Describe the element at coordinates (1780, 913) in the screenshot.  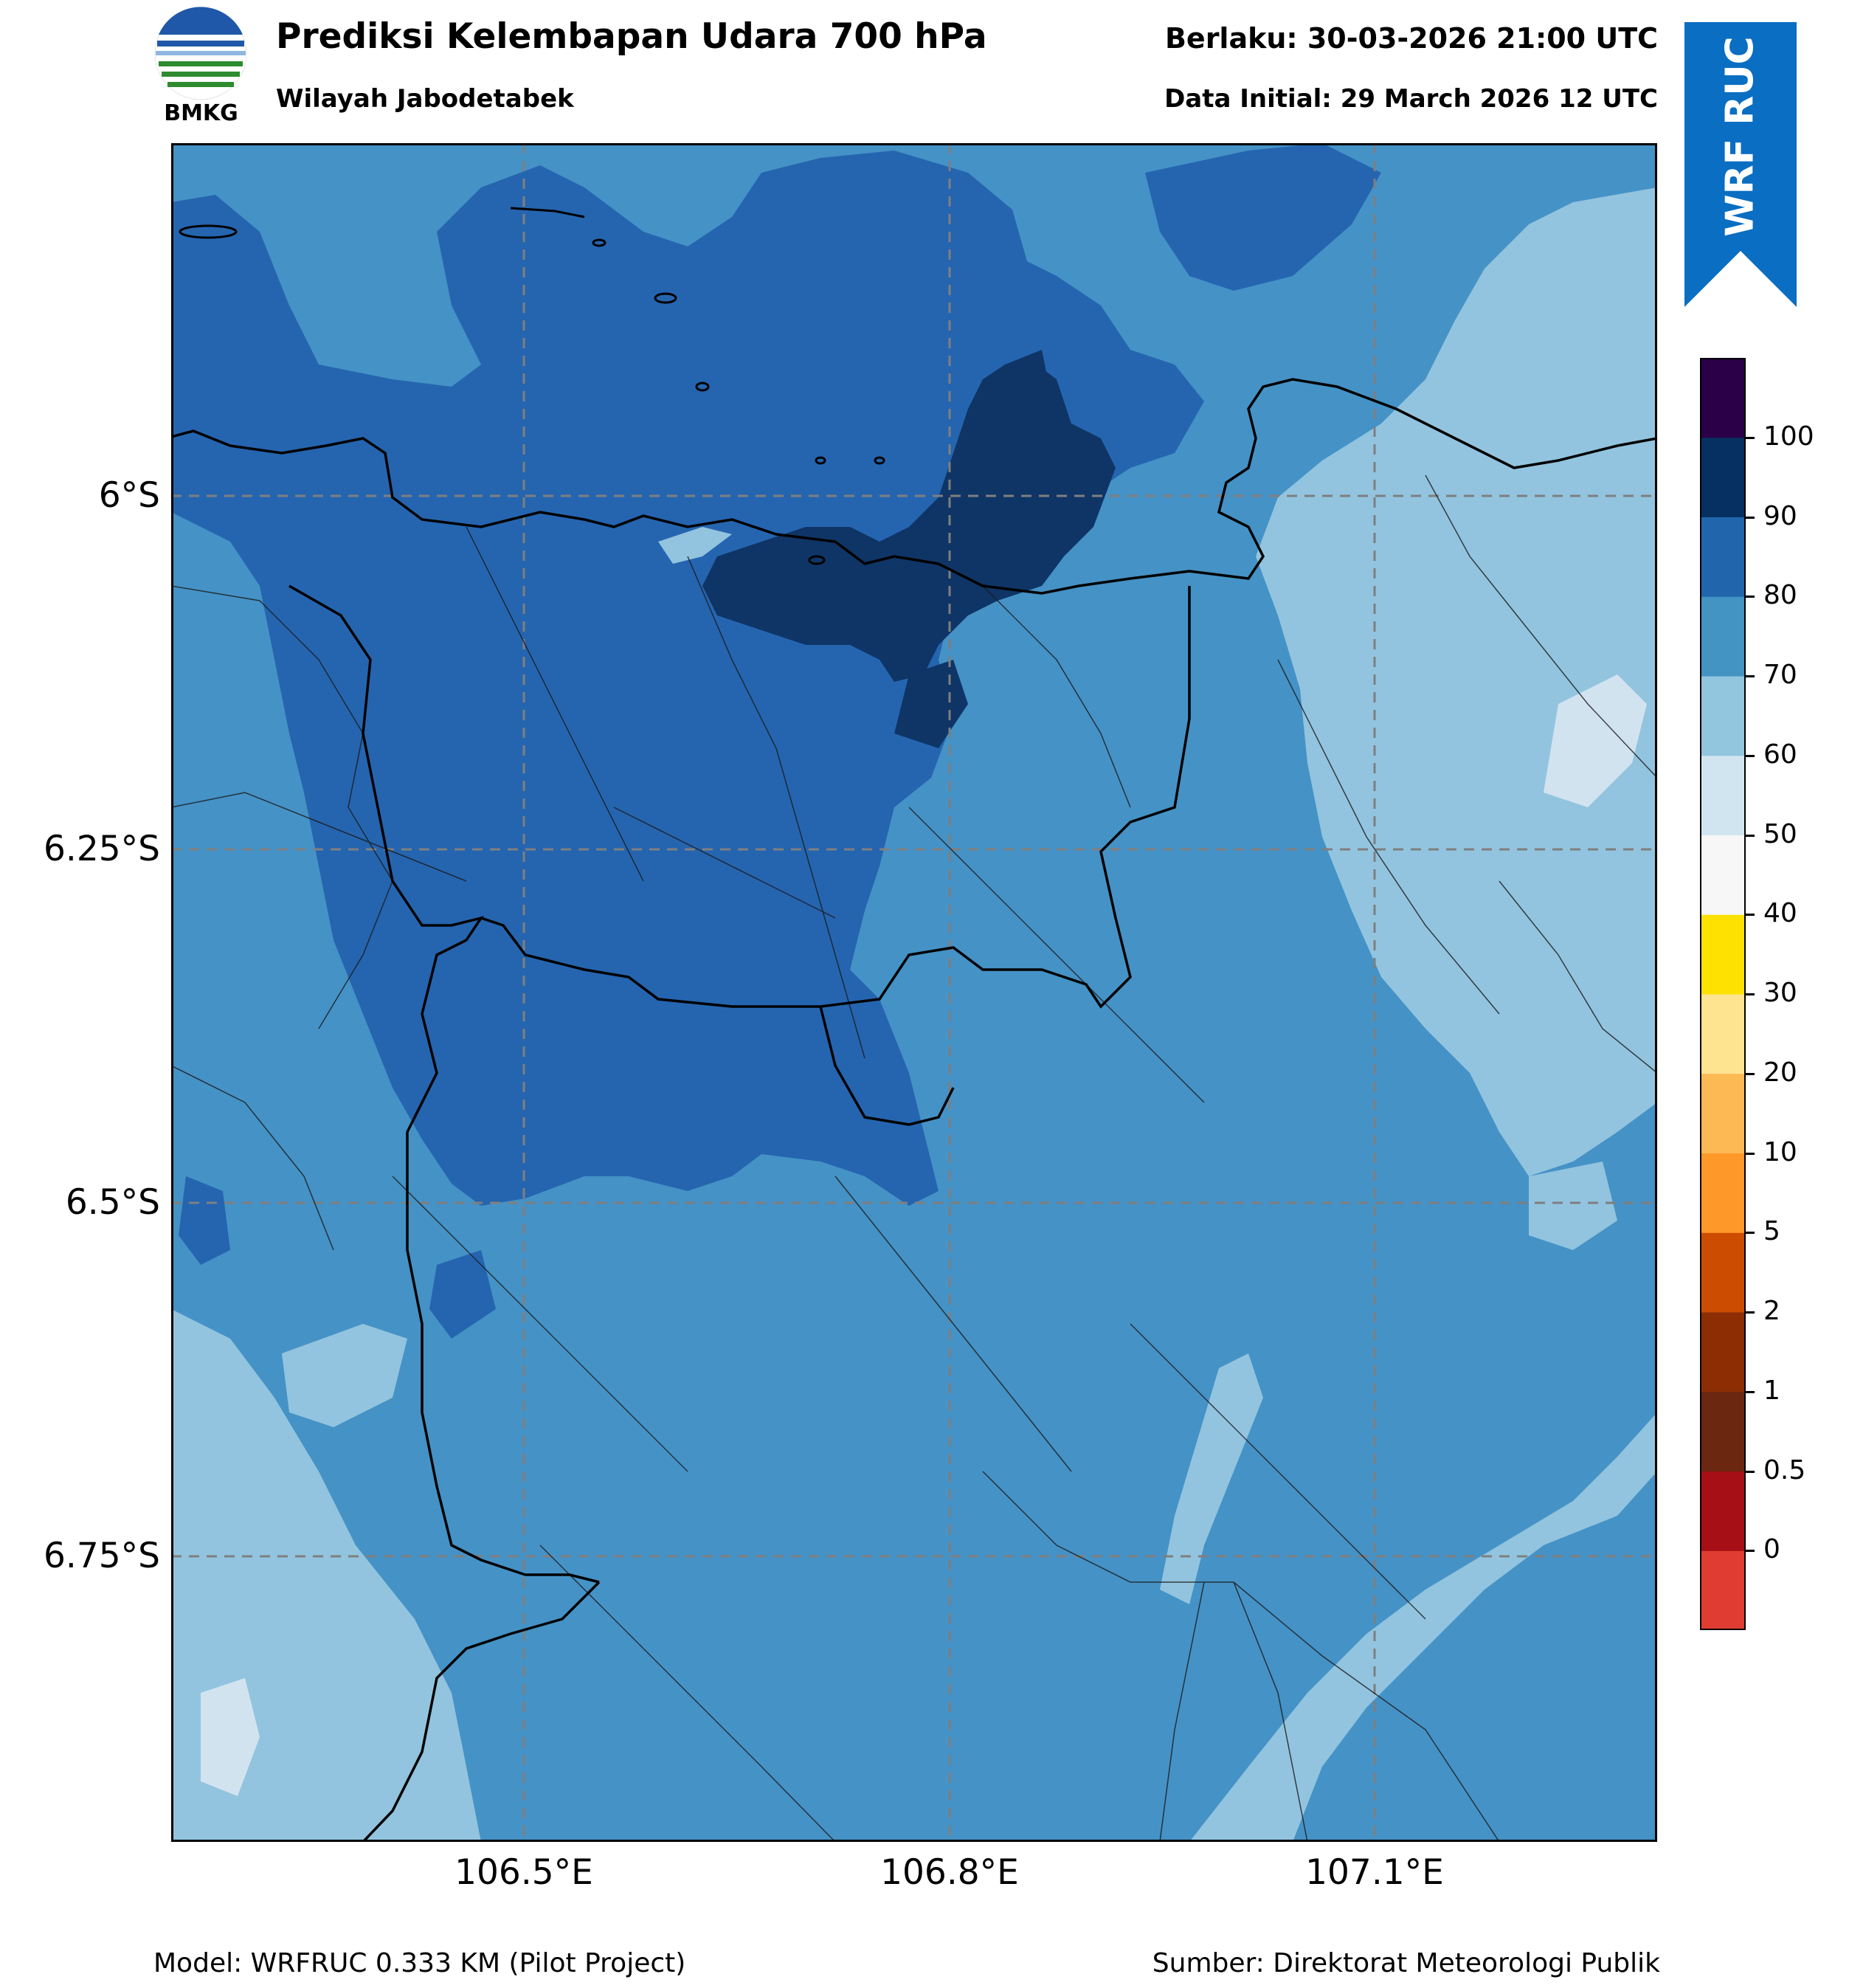
I see `colorbar-tick-label: 40` at that location.